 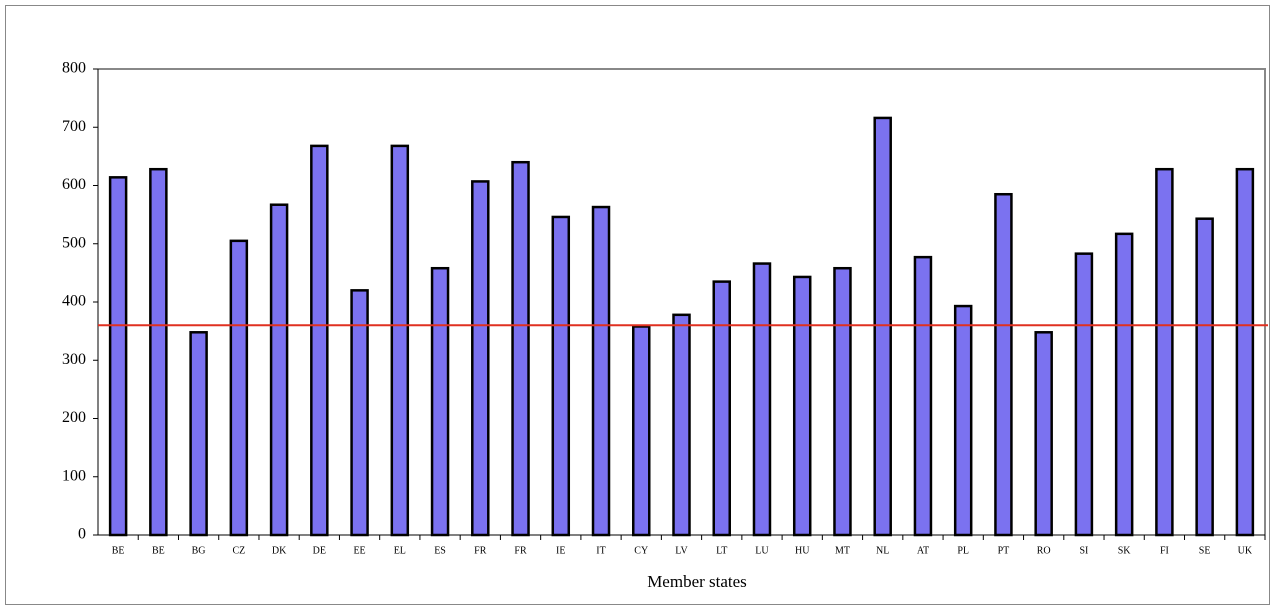 What do you see at coordinates (1004, 550) in the screenshot?
I see `x-tick-label: PT` at bounding box center [1004, 550].